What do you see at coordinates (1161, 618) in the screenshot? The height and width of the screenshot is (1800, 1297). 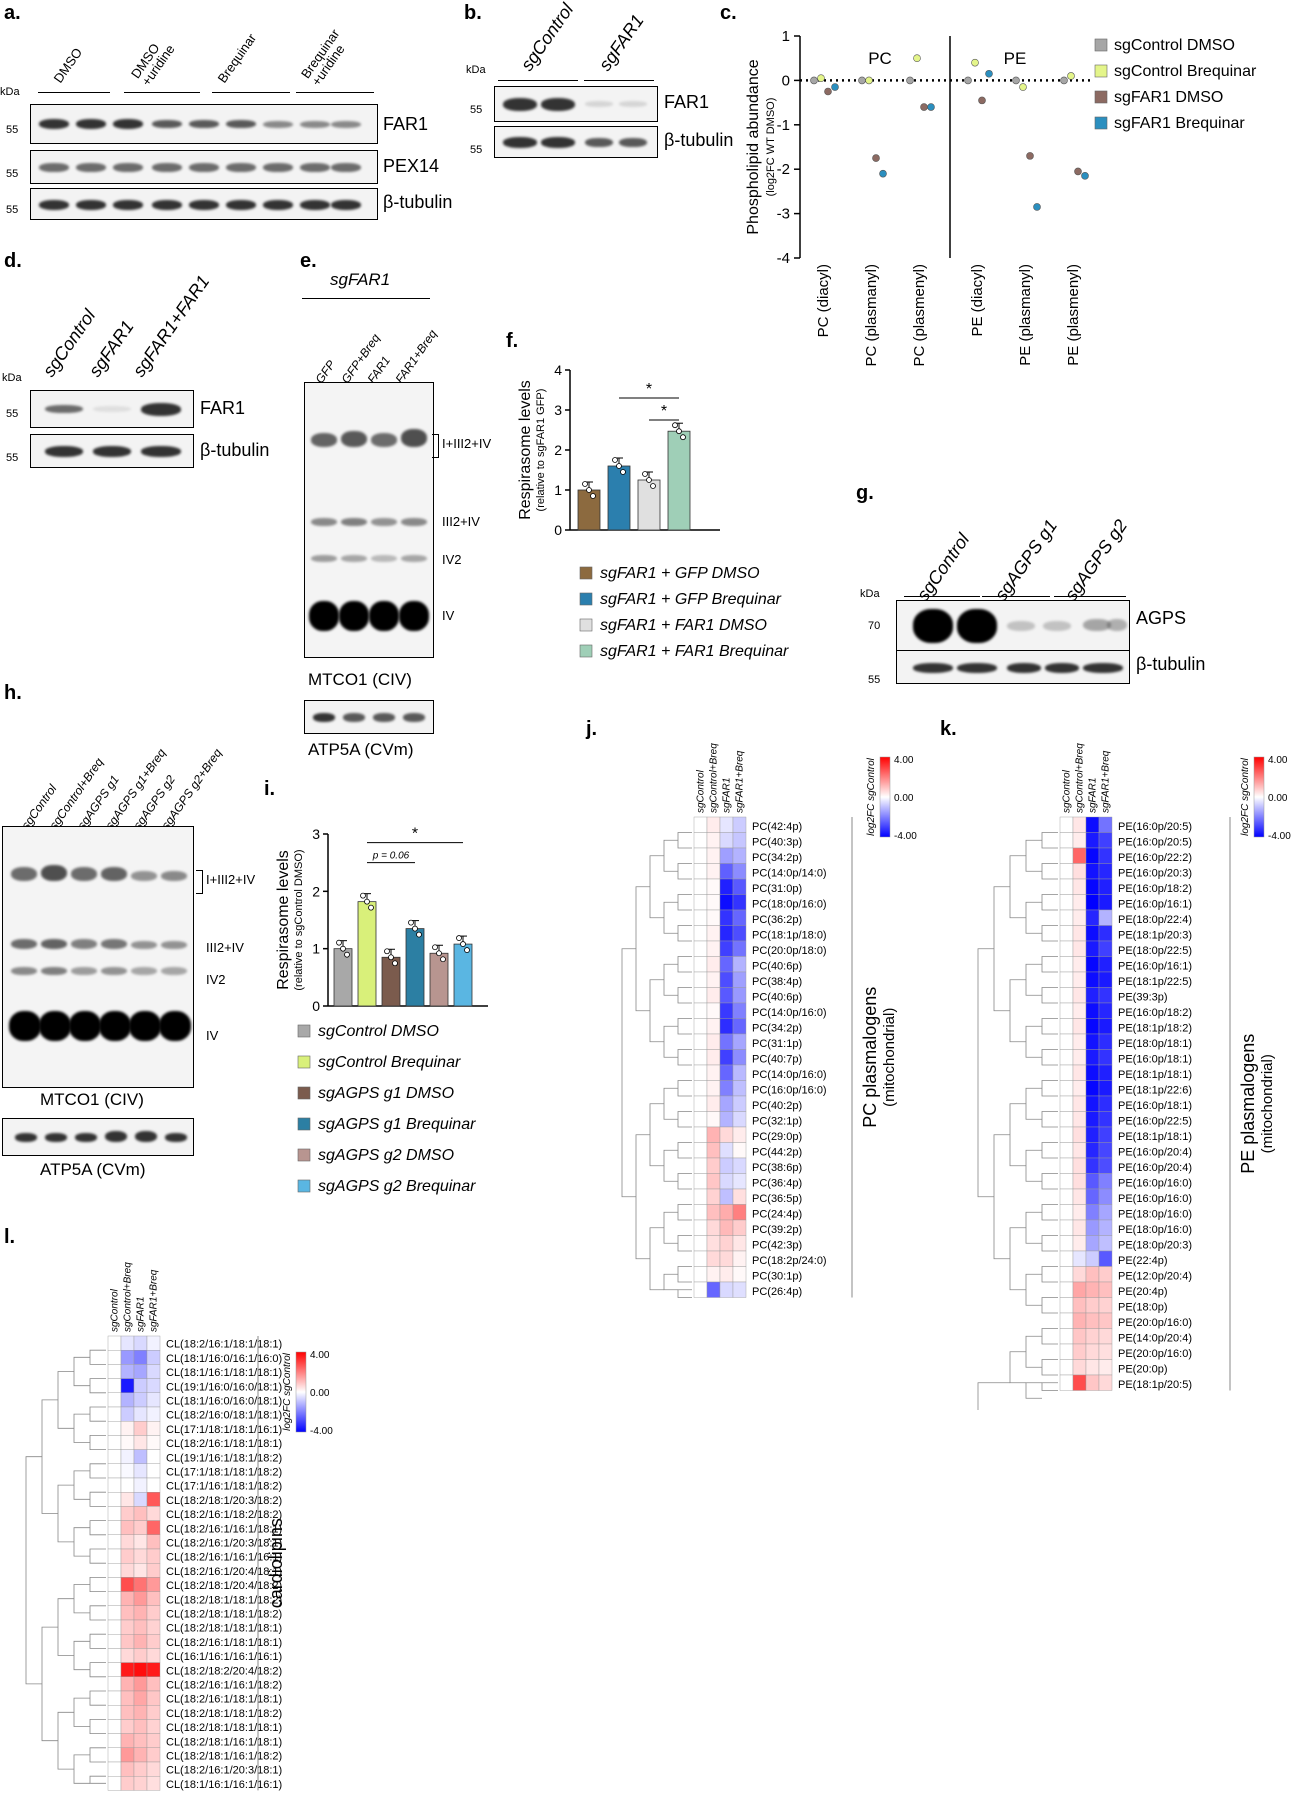 I see `blot-label: AGPS` at bounding box center [1161, 618].